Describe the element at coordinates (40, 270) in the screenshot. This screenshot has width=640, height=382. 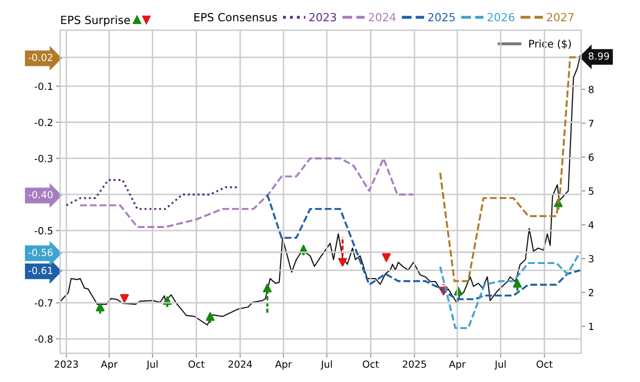
I see `y-tick-label: -0.61` at that location.